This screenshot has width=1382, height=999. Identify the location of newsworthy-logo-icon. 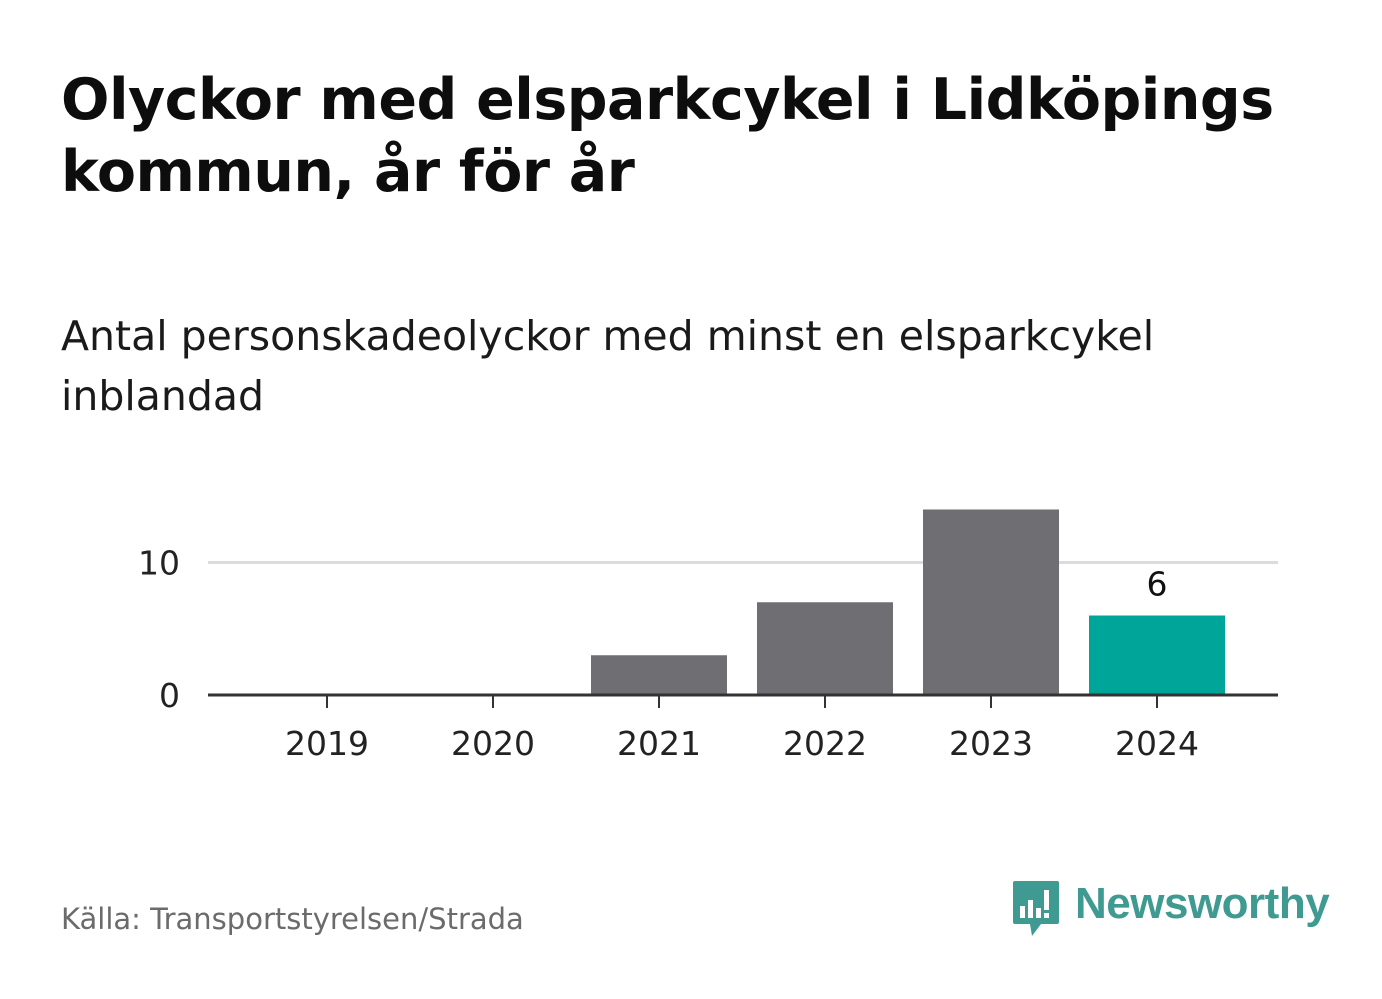
(1036, 908).